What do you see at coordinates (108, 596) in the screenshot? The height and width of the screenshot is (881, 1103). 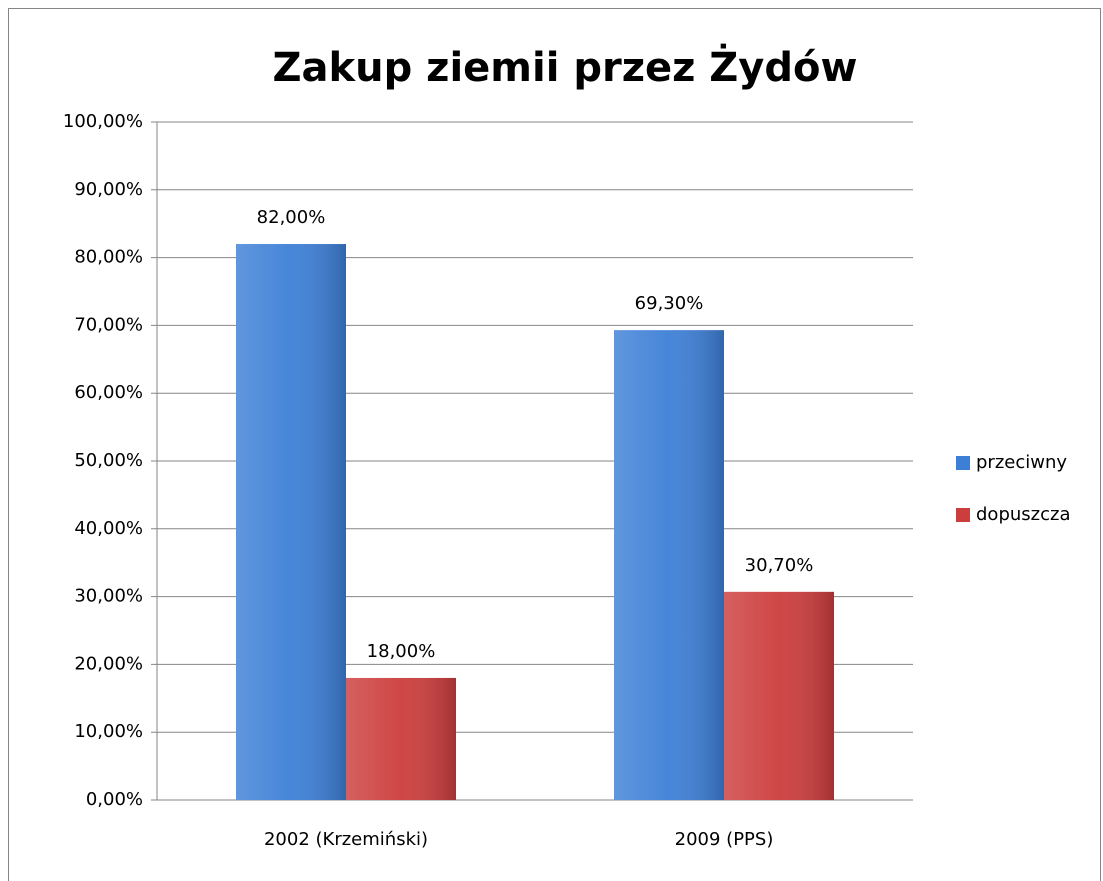 I see `y-tick-label: 30,00%` at bounding box center [108, 596].